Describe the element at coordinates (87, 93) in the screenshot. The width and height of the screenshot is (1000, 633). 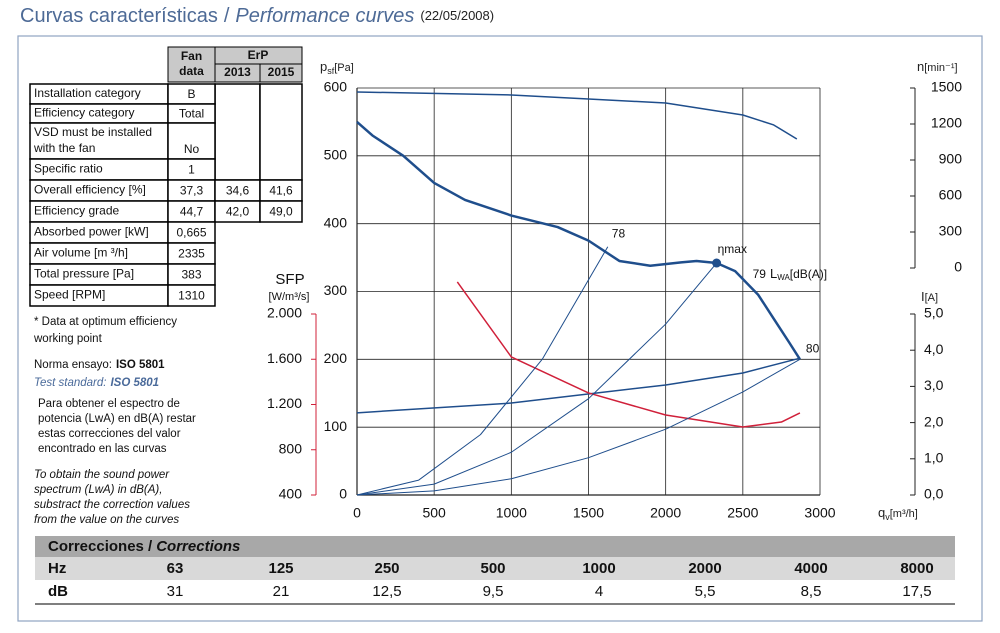
I see `row-label: Installation category` at that location.